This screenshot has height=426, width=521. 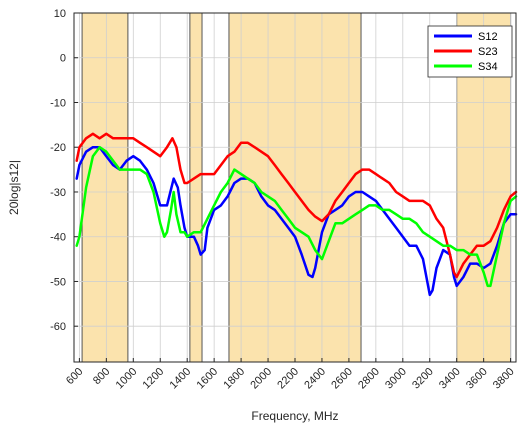 What do you see at coordinates (14, 187) in the screenshot?
I see `y-axis-label: 20log|s12|` at bounding box center [14, 187].